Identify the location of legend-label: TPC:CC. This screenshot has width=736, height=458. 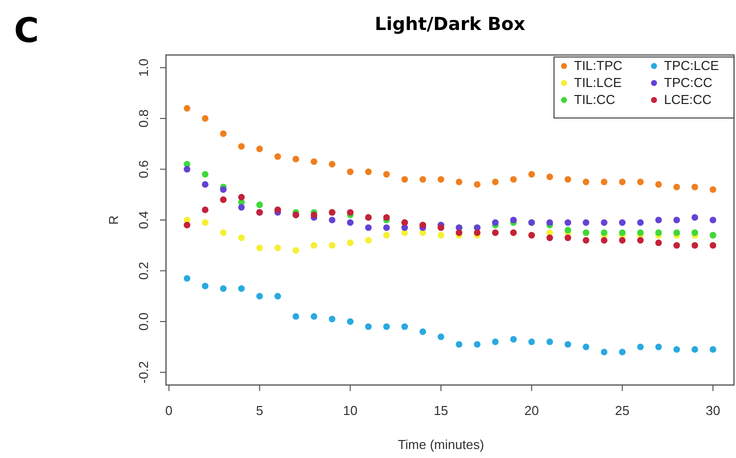
(688, 82).